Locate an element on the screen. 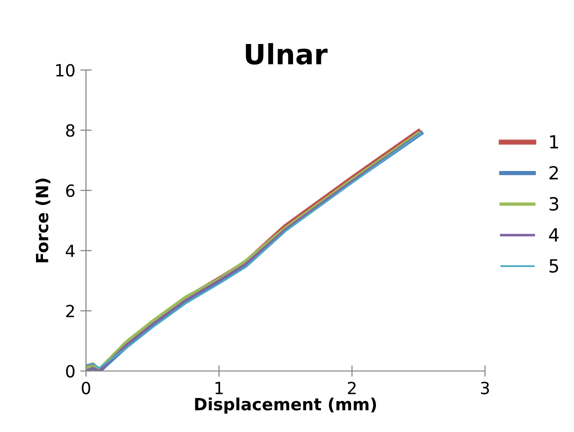 This screenshot has height=432, width=574. y-axis-title: Force (N) is located at coordinates (42, 220).